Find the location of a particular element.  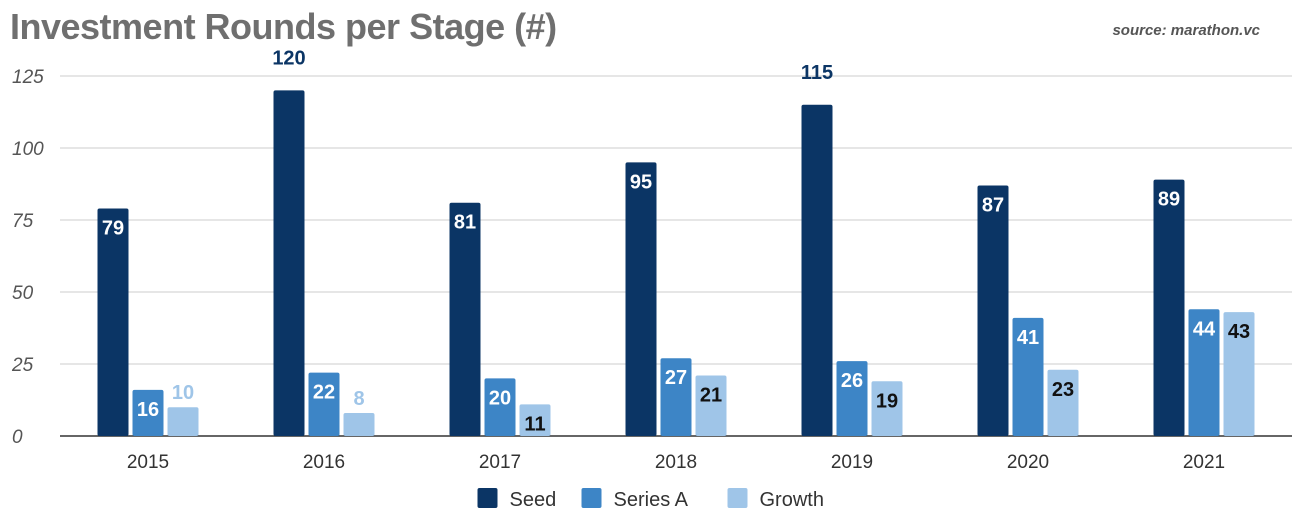

data-label: 115 is located at coordinates (817, 73).